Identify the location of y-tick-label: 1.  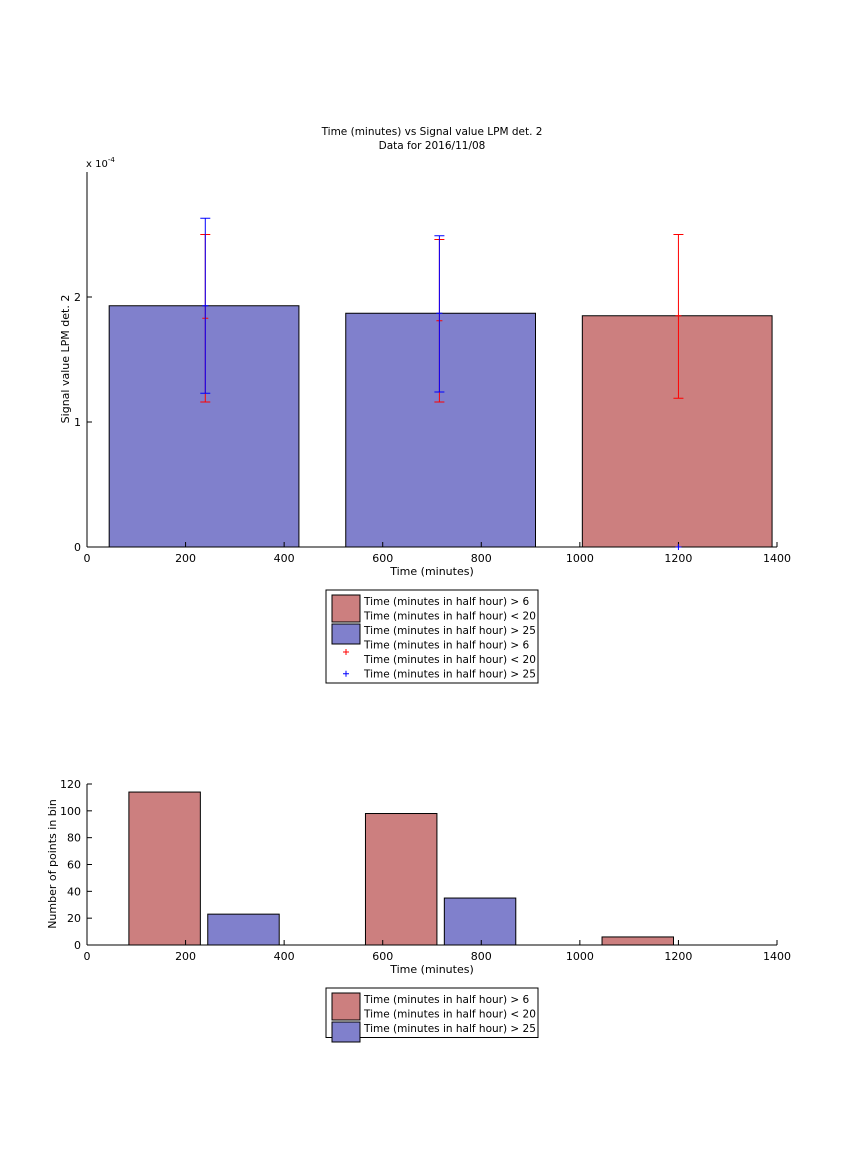
(77, 422).